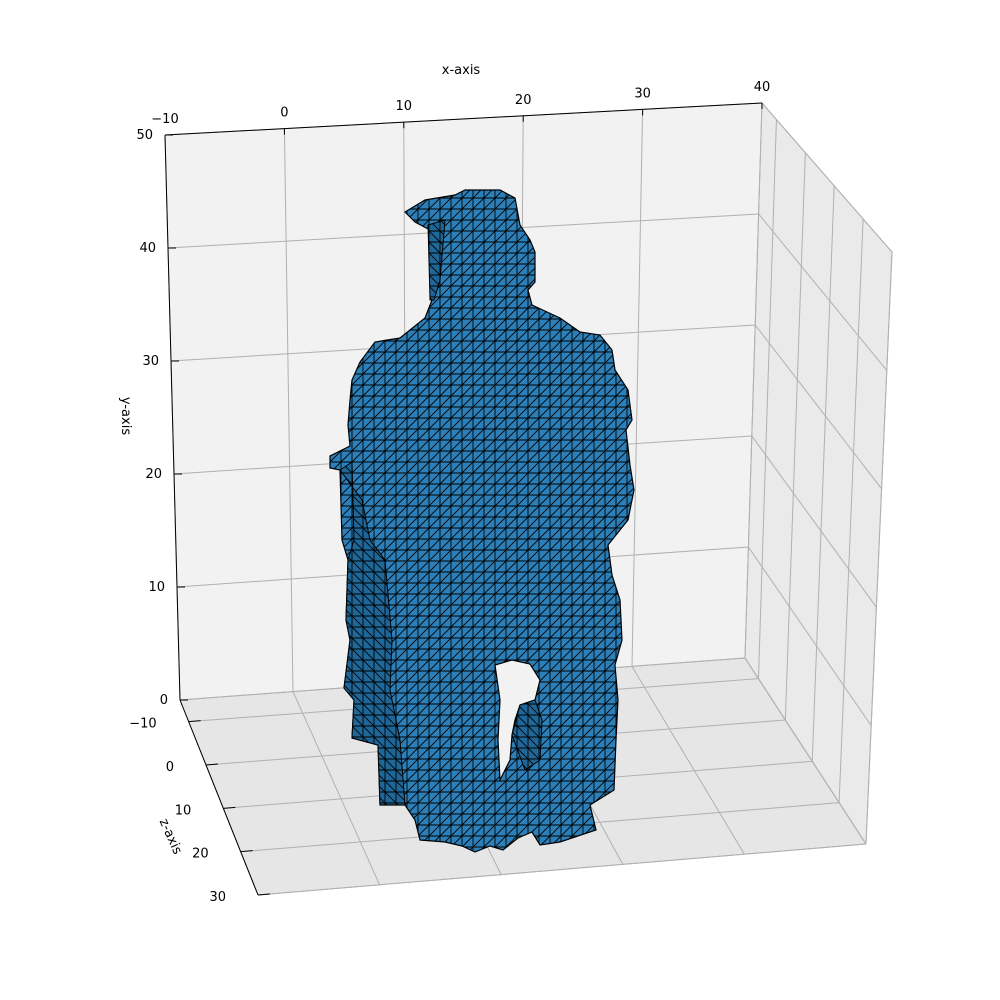  I want to click on y-tick-label: 20, so click(153, 474).